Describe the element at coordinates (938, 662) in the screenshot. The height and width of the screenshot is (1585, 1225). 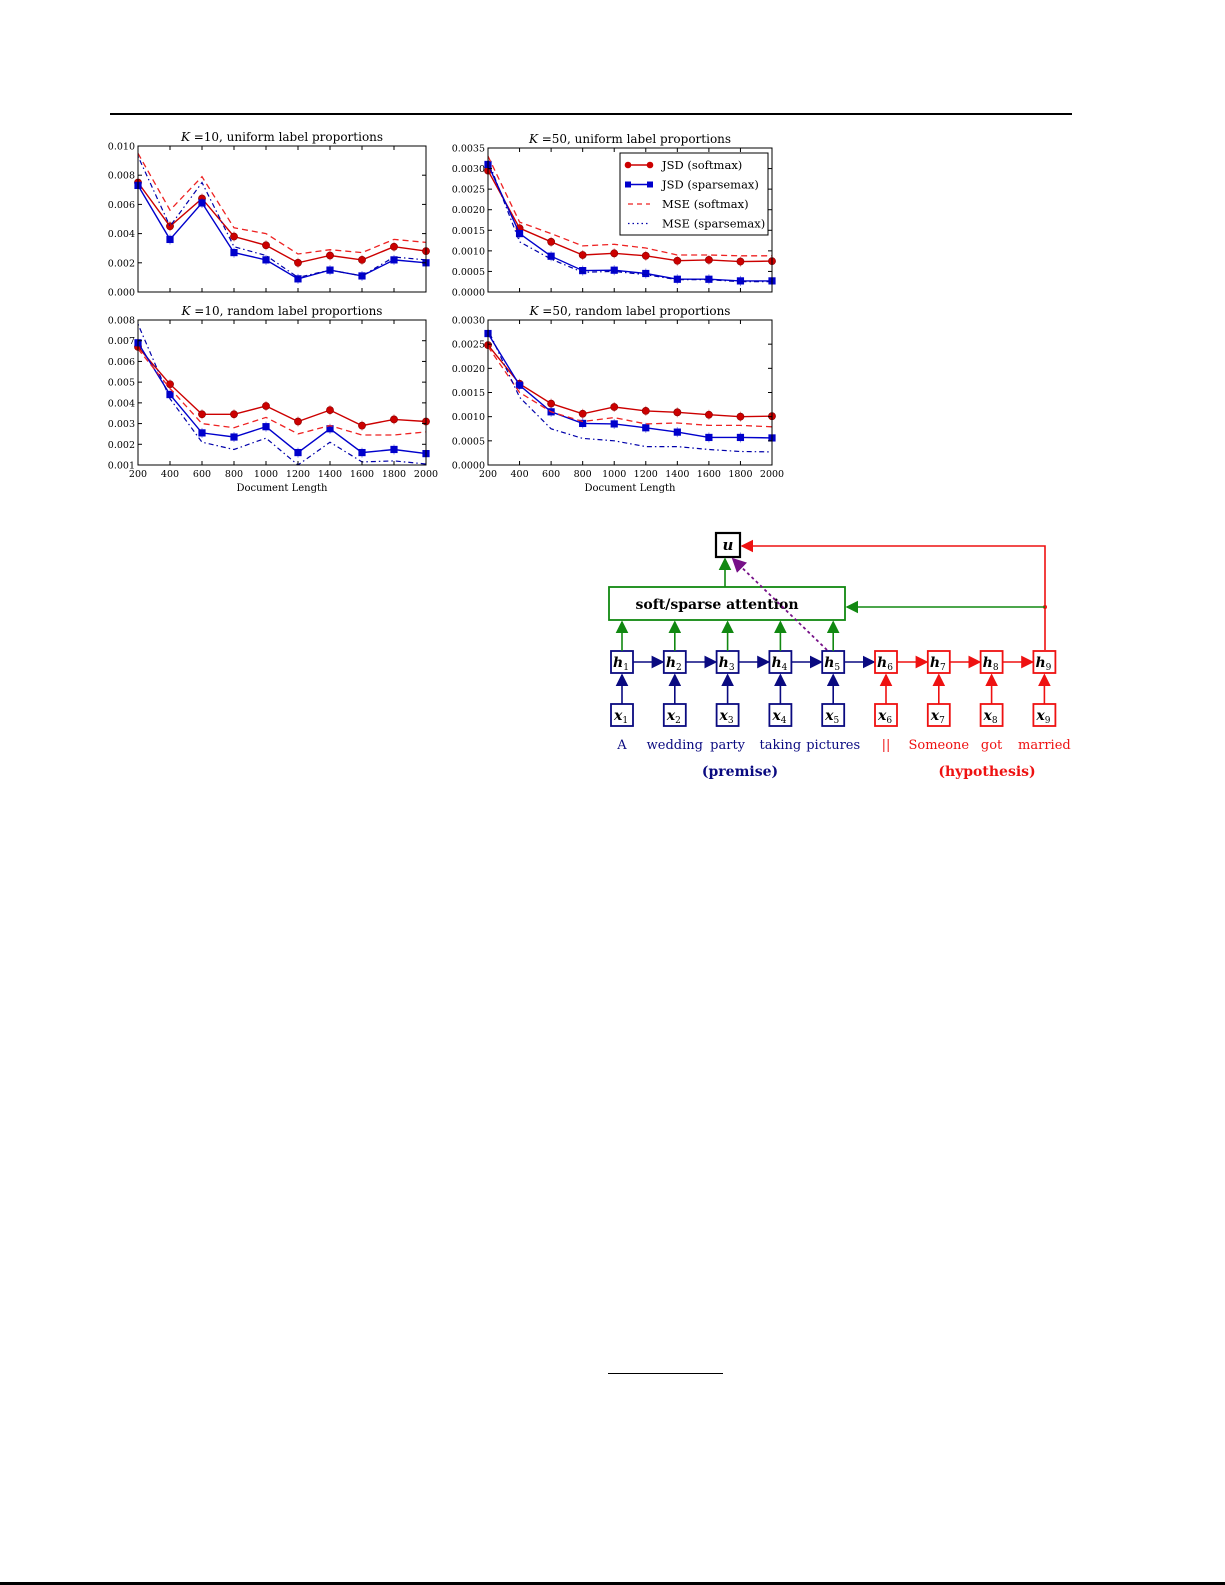
I see `hidden-state-node: h7` at that location.